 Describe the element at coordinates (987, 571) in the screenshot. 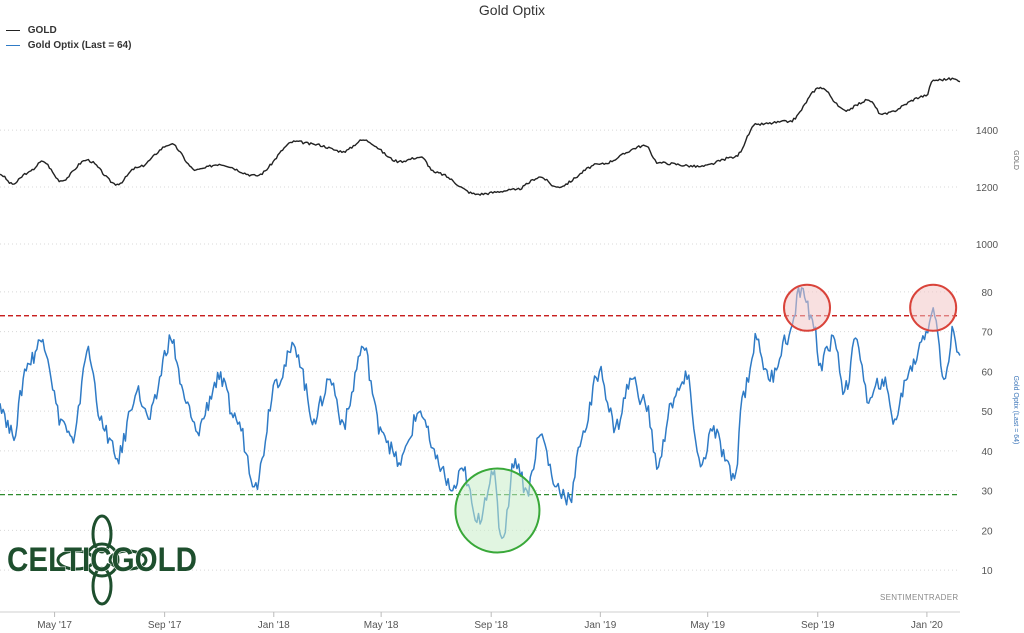

I see `y-tick-label: 10` at that location.